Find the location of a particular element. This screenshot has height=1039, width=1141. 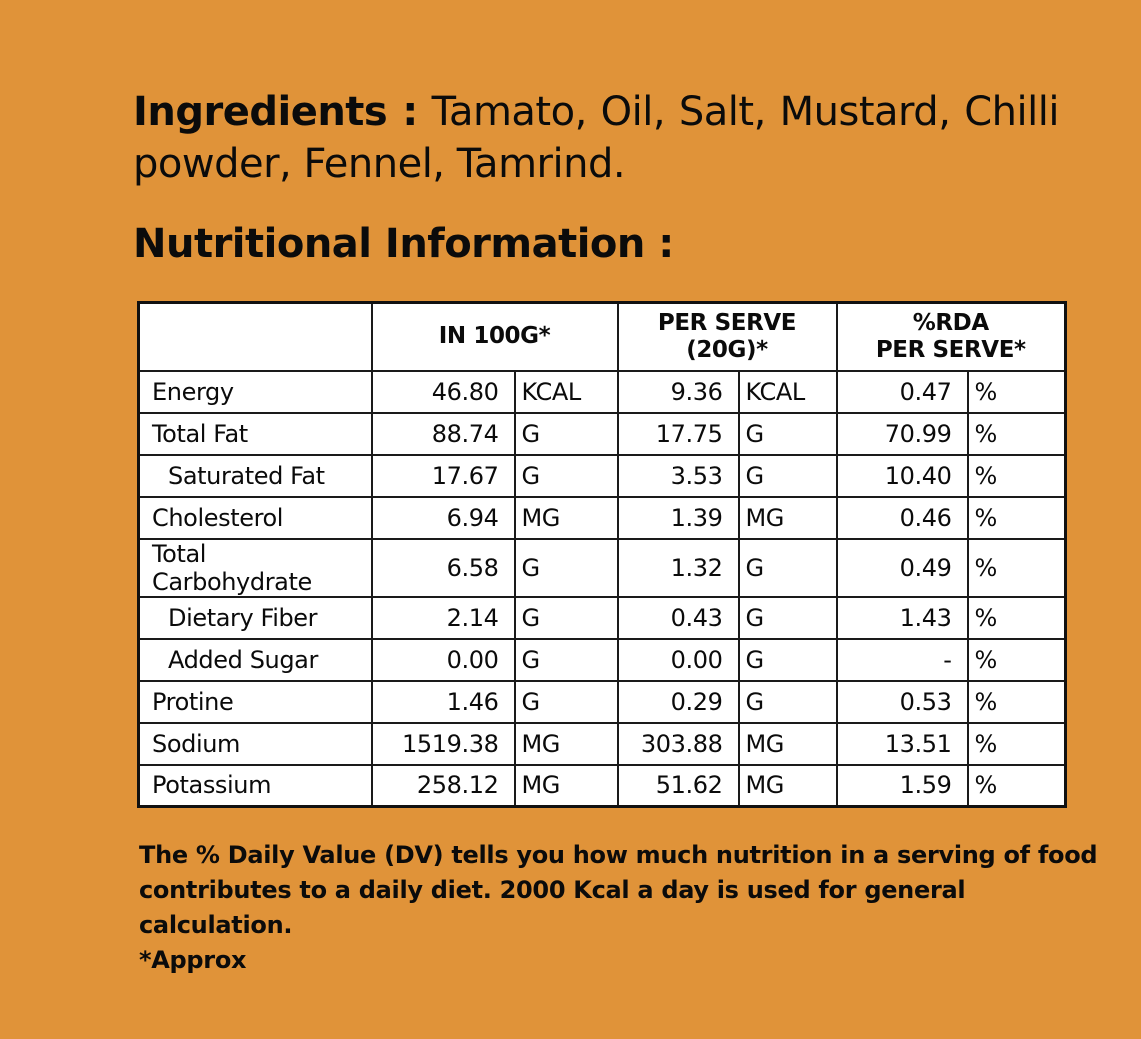

table-row-dietary-fiber: Dietary Fiber 2.14 G 0.43 G 1.43 % is located at coordinates (602, 617).